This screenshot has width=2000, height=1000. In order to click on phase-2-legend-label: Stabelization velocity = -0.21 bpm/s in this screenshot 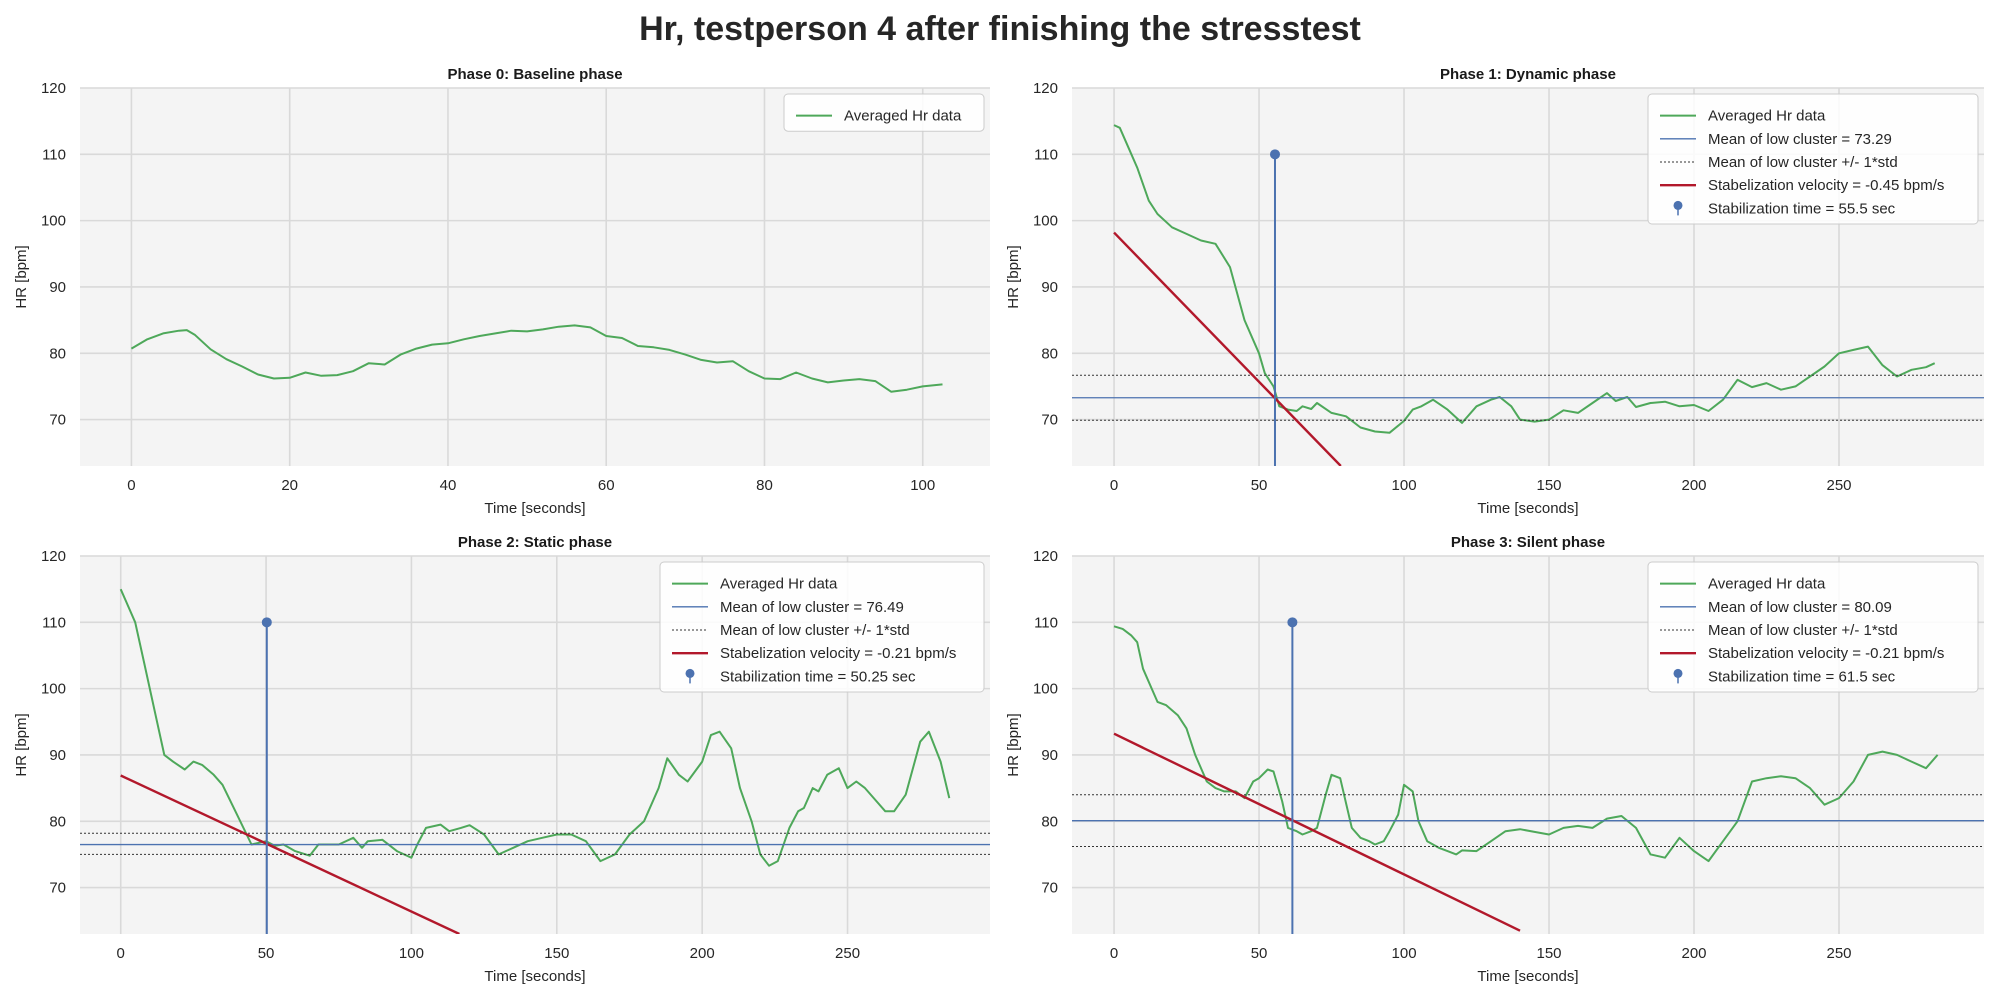, I will do `click(838, 653)`.